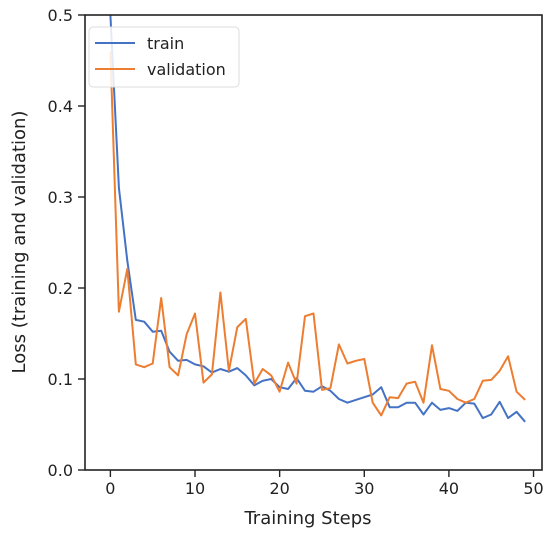 The image size is (550, 533). I want to click on y-tick-label: 0.1, so click(60, 379).